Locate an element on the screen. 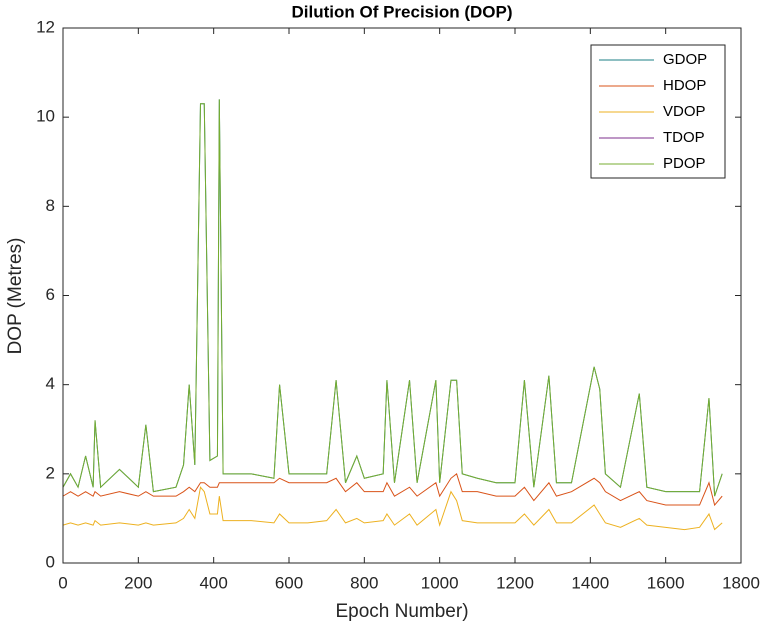 This screenshot has width=766, height=630. y-tick-label: 8 is located at coordinates (50, 205).